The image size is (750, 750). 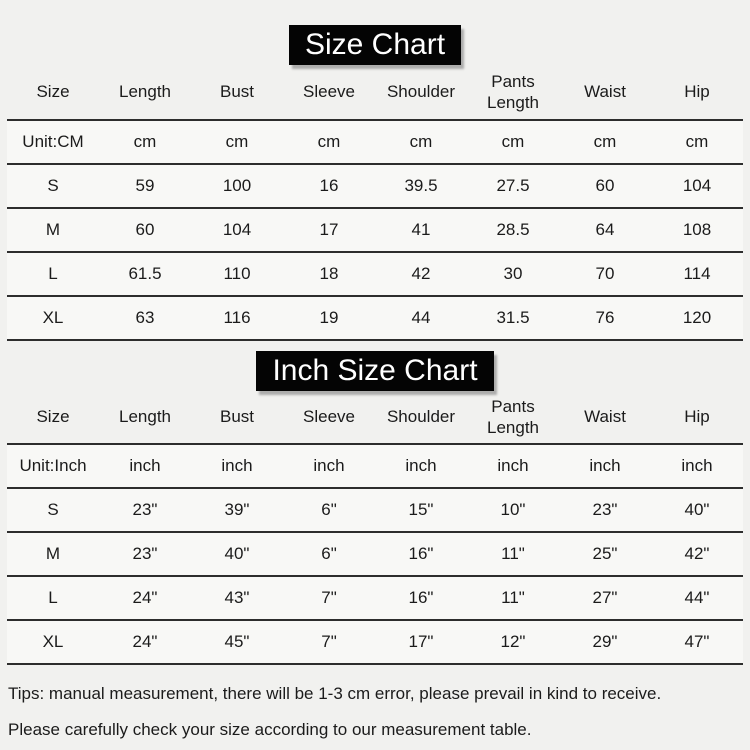 What do you see at coordinates (513, 186) in the screenshot?
I see `table-cell: 27.5` at bounding box center [513, 186].